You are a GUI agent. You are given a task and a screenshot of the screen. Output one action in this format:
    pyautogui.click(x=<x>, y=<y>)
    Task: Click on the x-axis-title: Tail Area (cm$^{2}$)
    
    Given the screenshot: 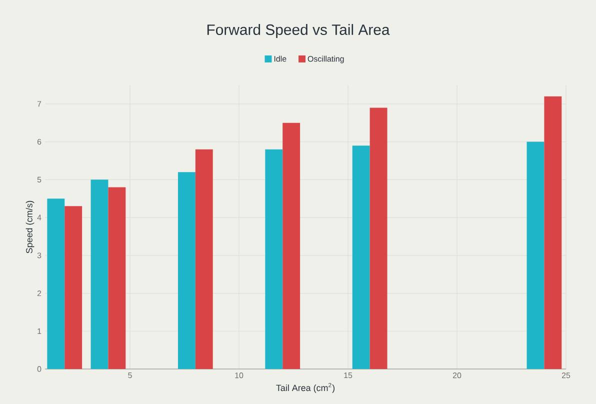 What is the action you would take?
    pyautogui.click(x=305, y=388)
    